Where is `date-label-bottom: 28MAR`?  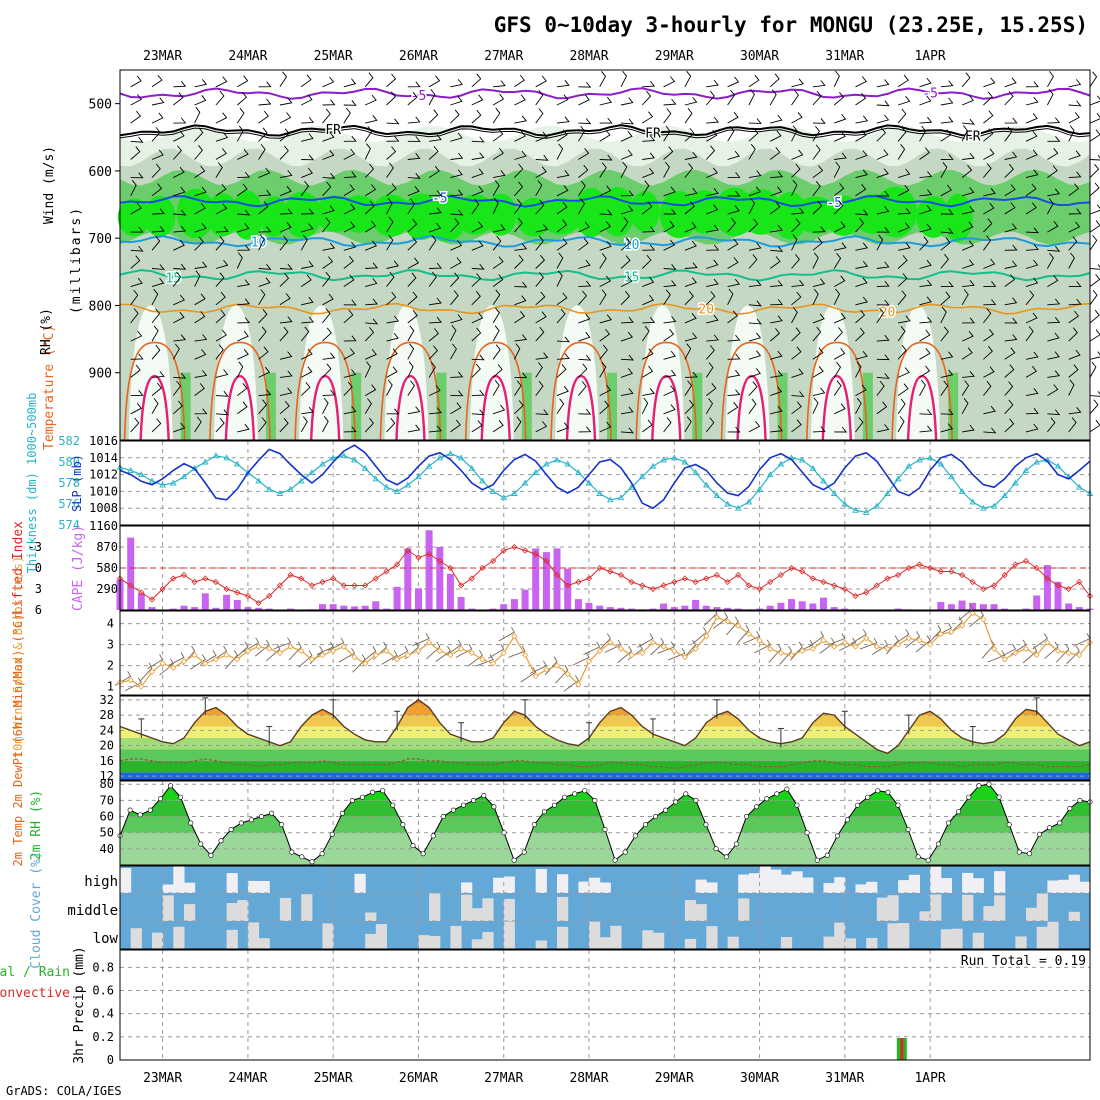
date-label-bottom: 28MAR is located at coordinates (588, 1078).